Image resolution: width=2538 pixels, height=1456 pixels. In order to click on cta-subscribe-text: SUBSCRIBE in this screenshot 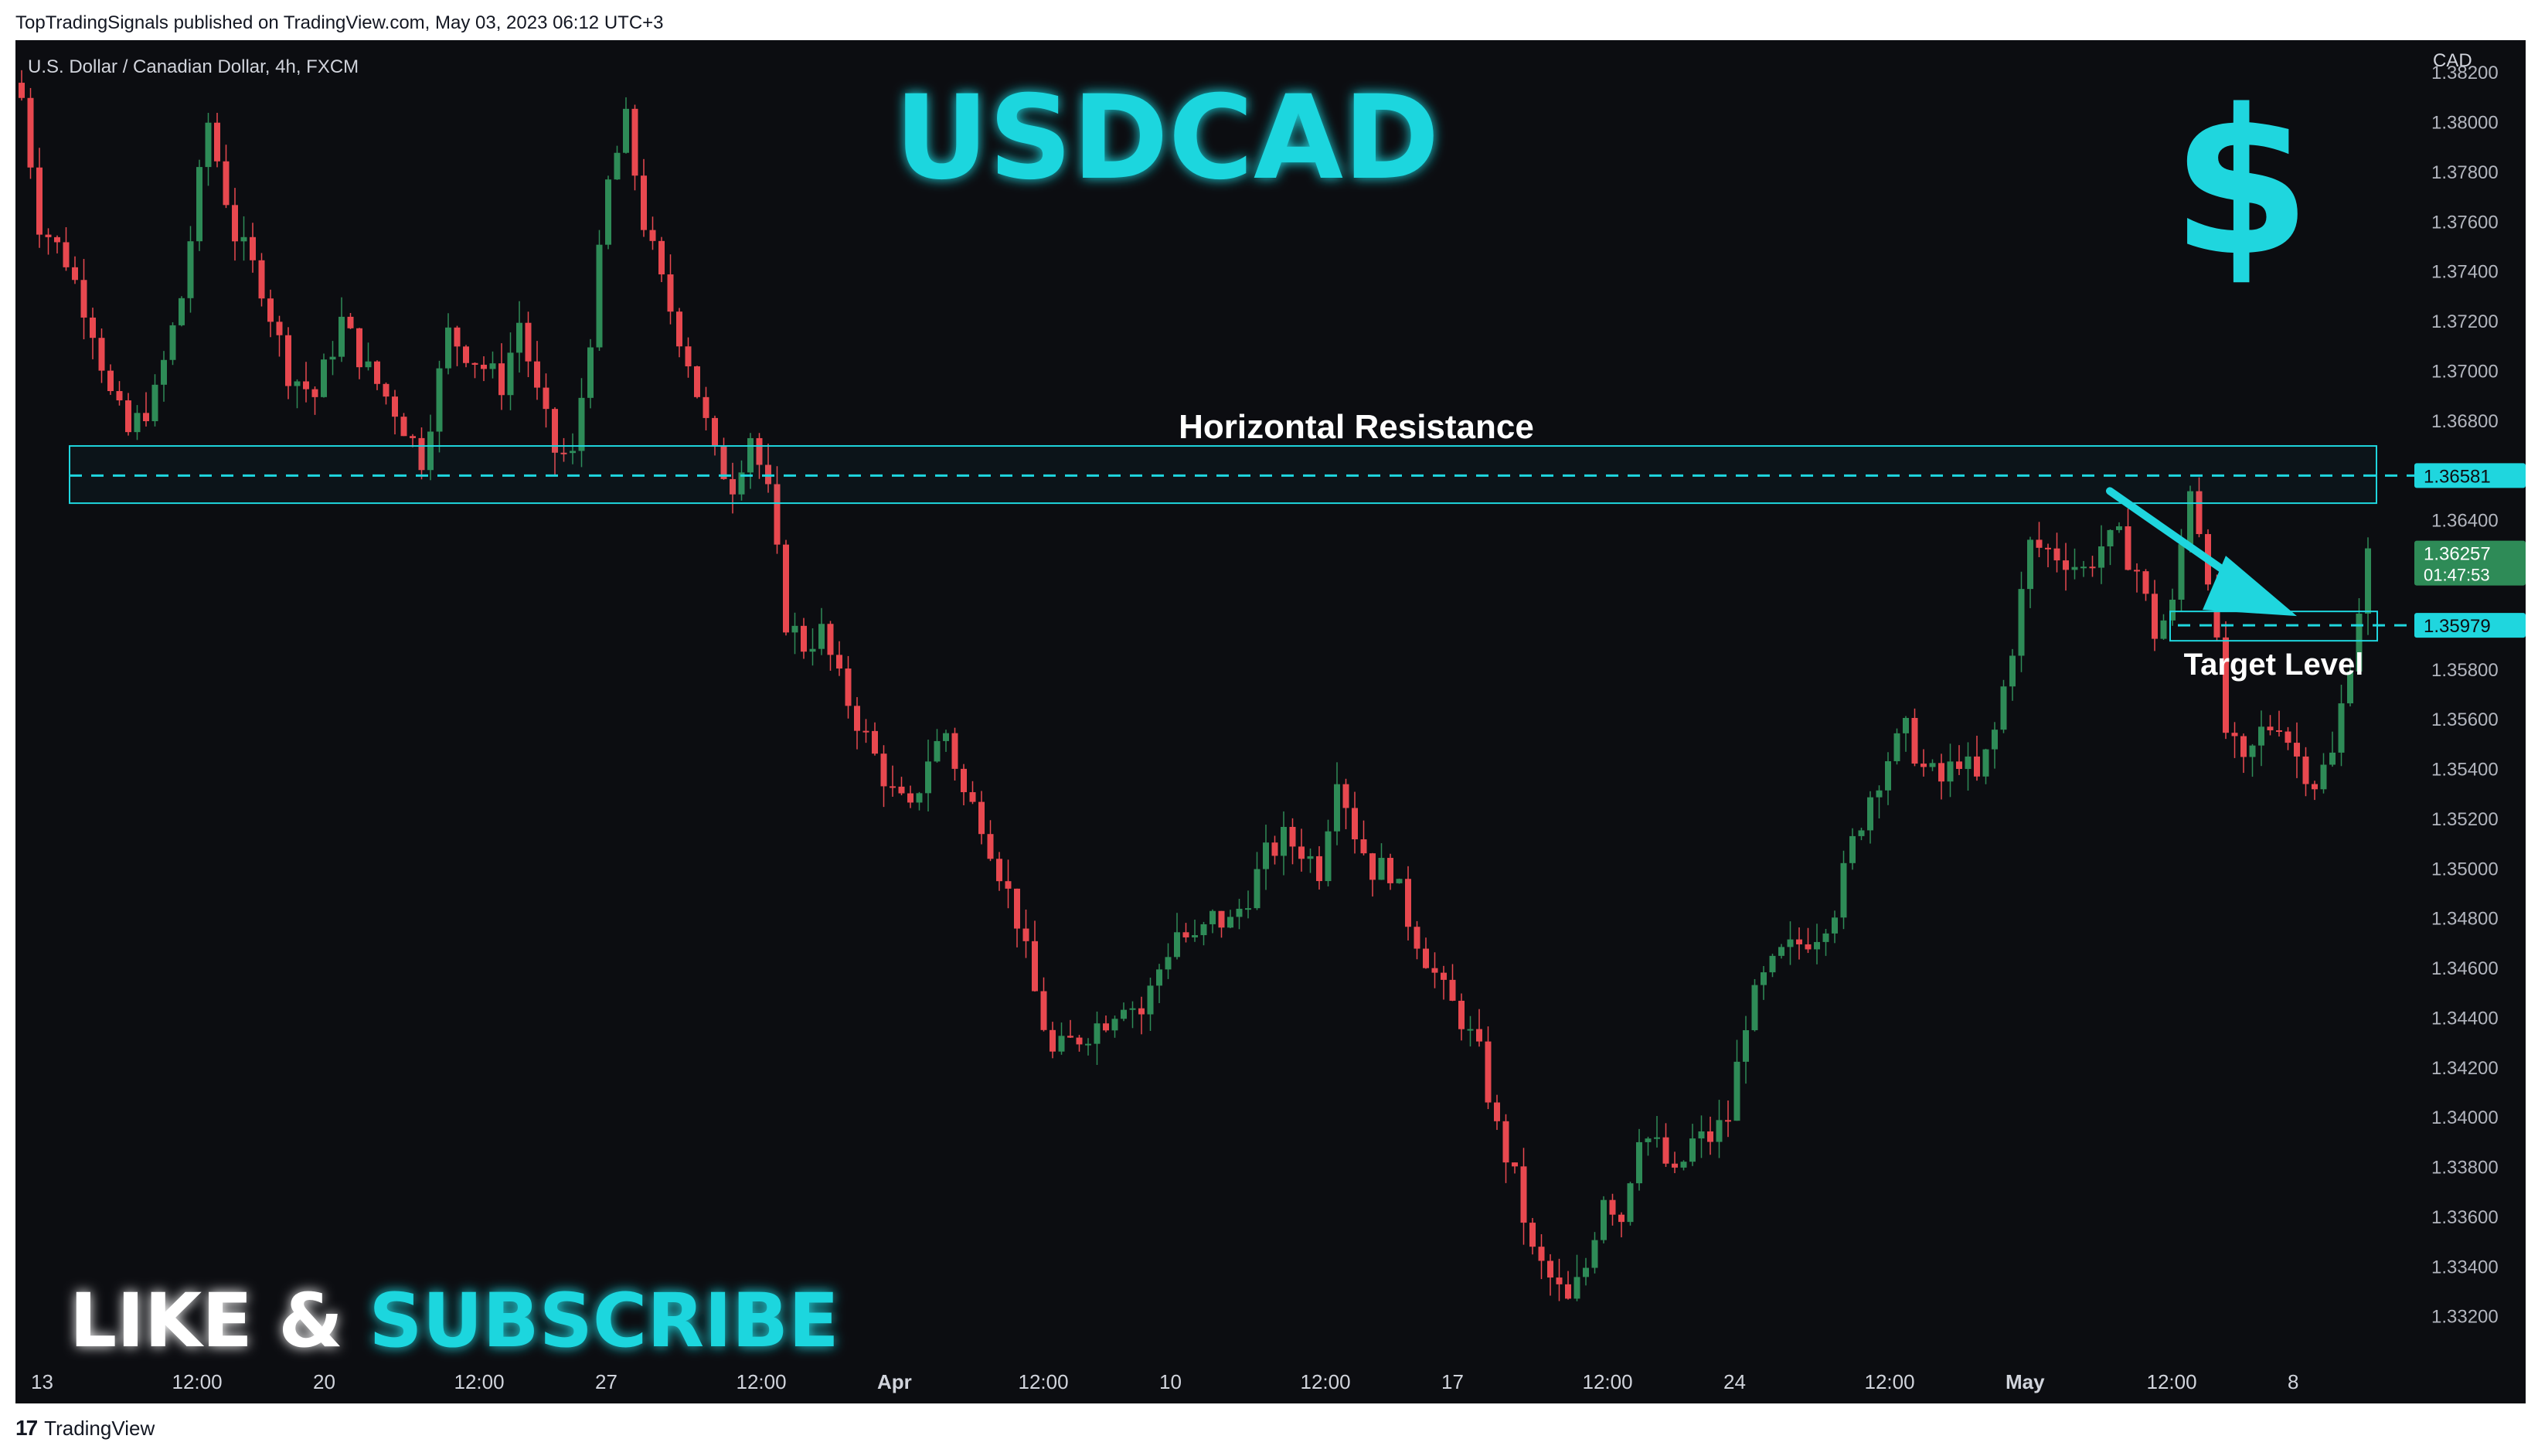, I will do `click(604, 1321)`.